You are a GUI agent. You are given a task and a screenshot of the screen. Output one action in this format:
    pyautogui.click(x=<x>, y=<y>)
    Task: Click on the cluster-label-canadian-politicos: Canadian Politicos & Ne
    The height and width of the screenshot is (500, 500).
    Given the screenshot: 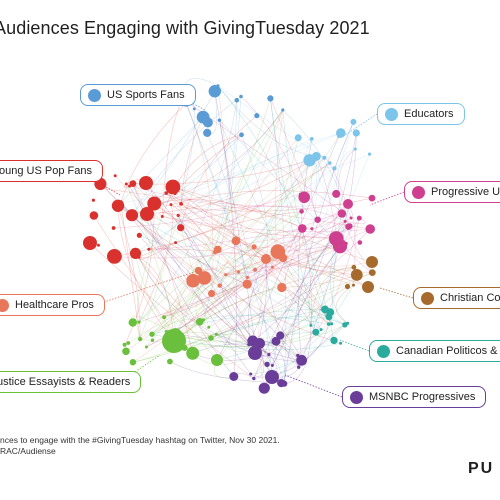 What is the action you would take?
    pyautogui.click(x=434, y=351)
    